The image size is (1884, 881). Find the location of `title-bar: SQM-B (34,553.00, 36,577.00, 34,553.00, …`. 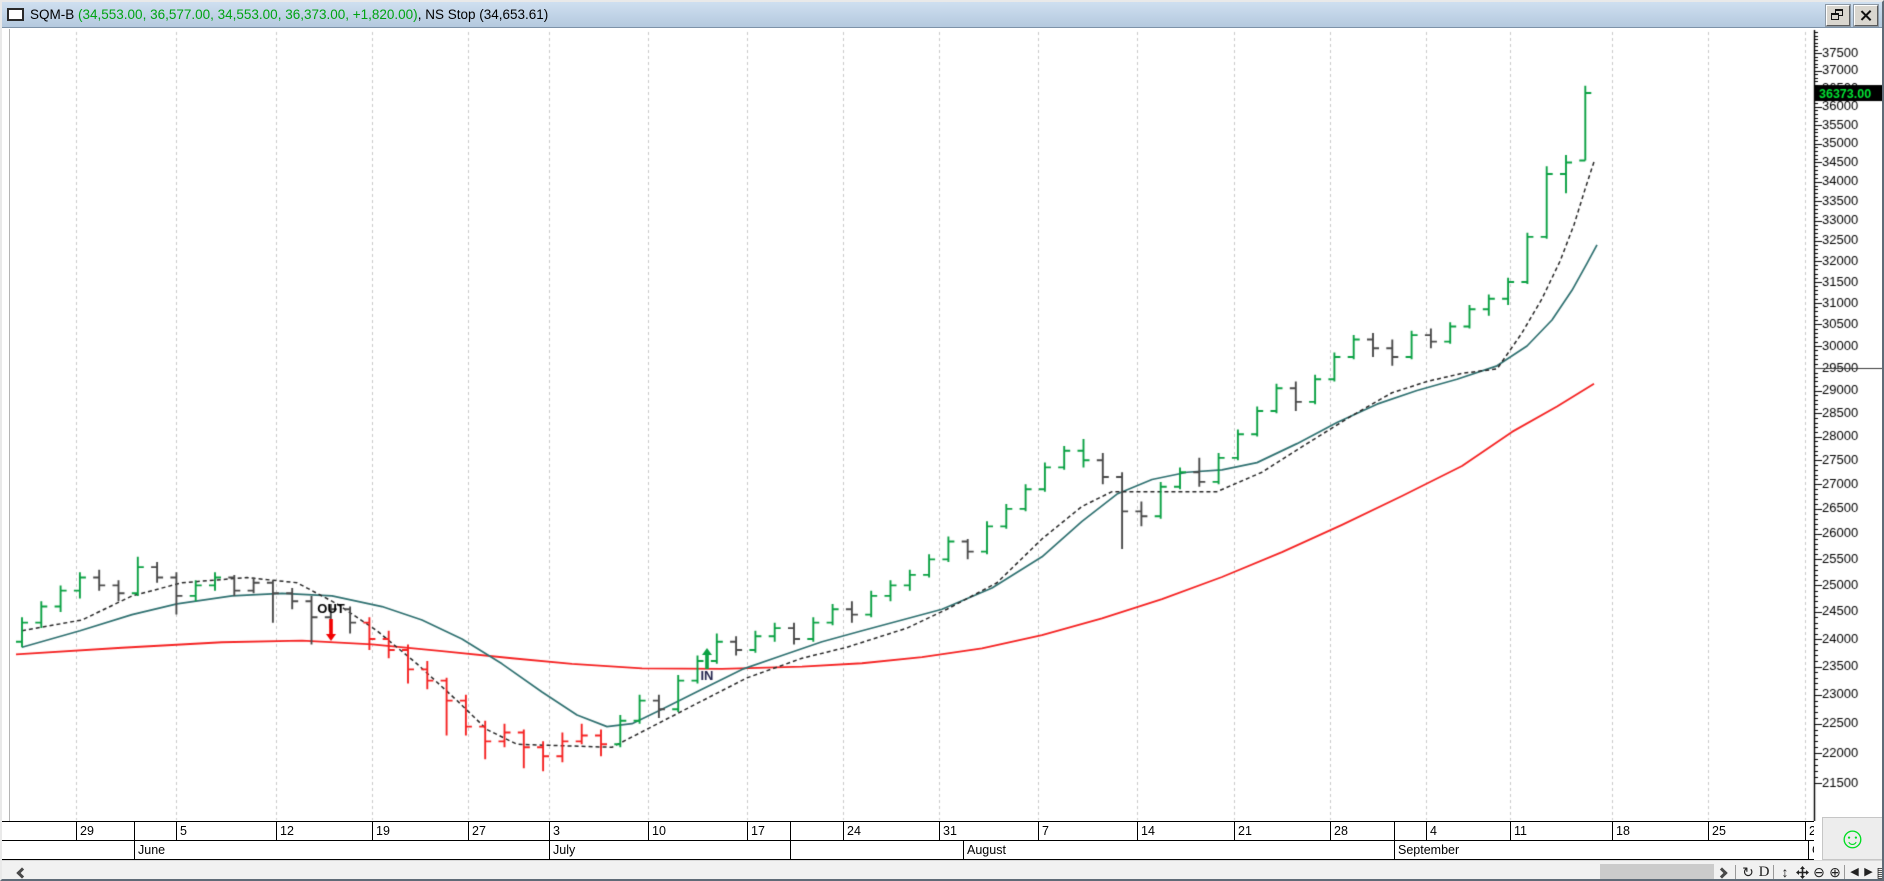

title-bar: SQM-B (34,553.00, 36,577.00, 34,553.00, … is located at coordinates (942, 15).